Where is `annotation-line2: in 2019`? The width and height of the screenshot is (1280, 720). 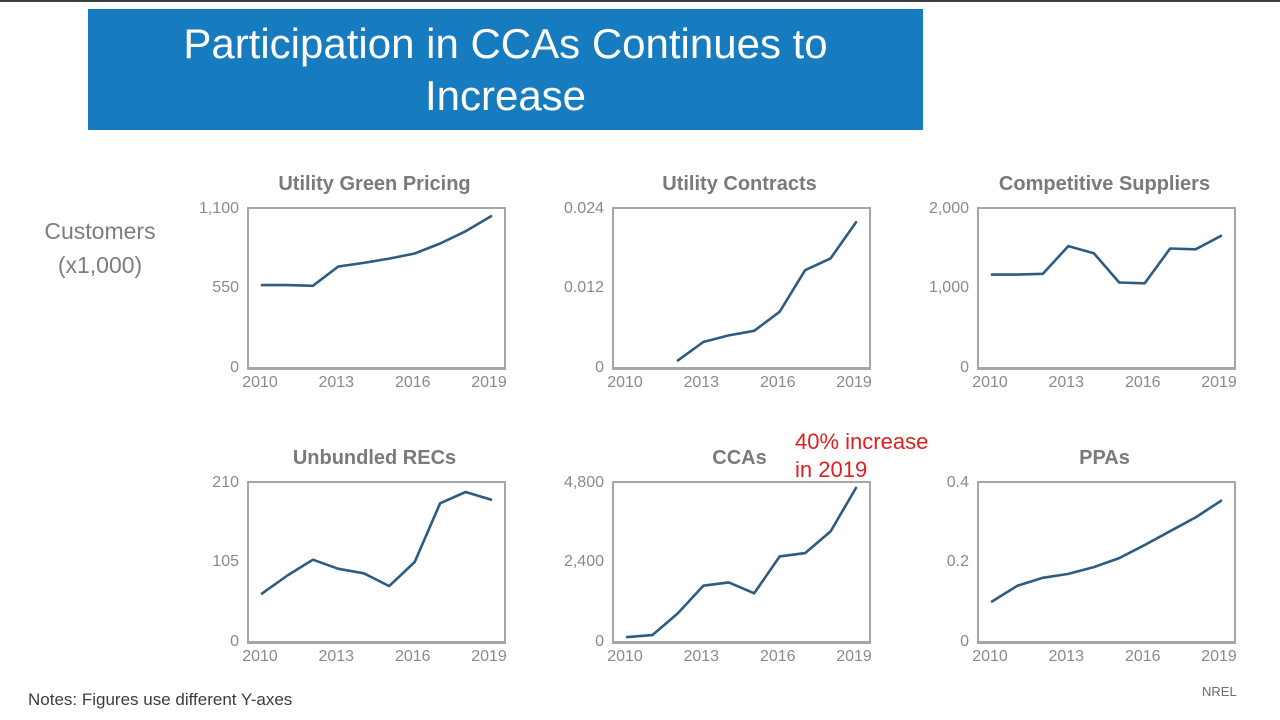 annotation-line2: in 2019 is located at coordinates (831, 469).